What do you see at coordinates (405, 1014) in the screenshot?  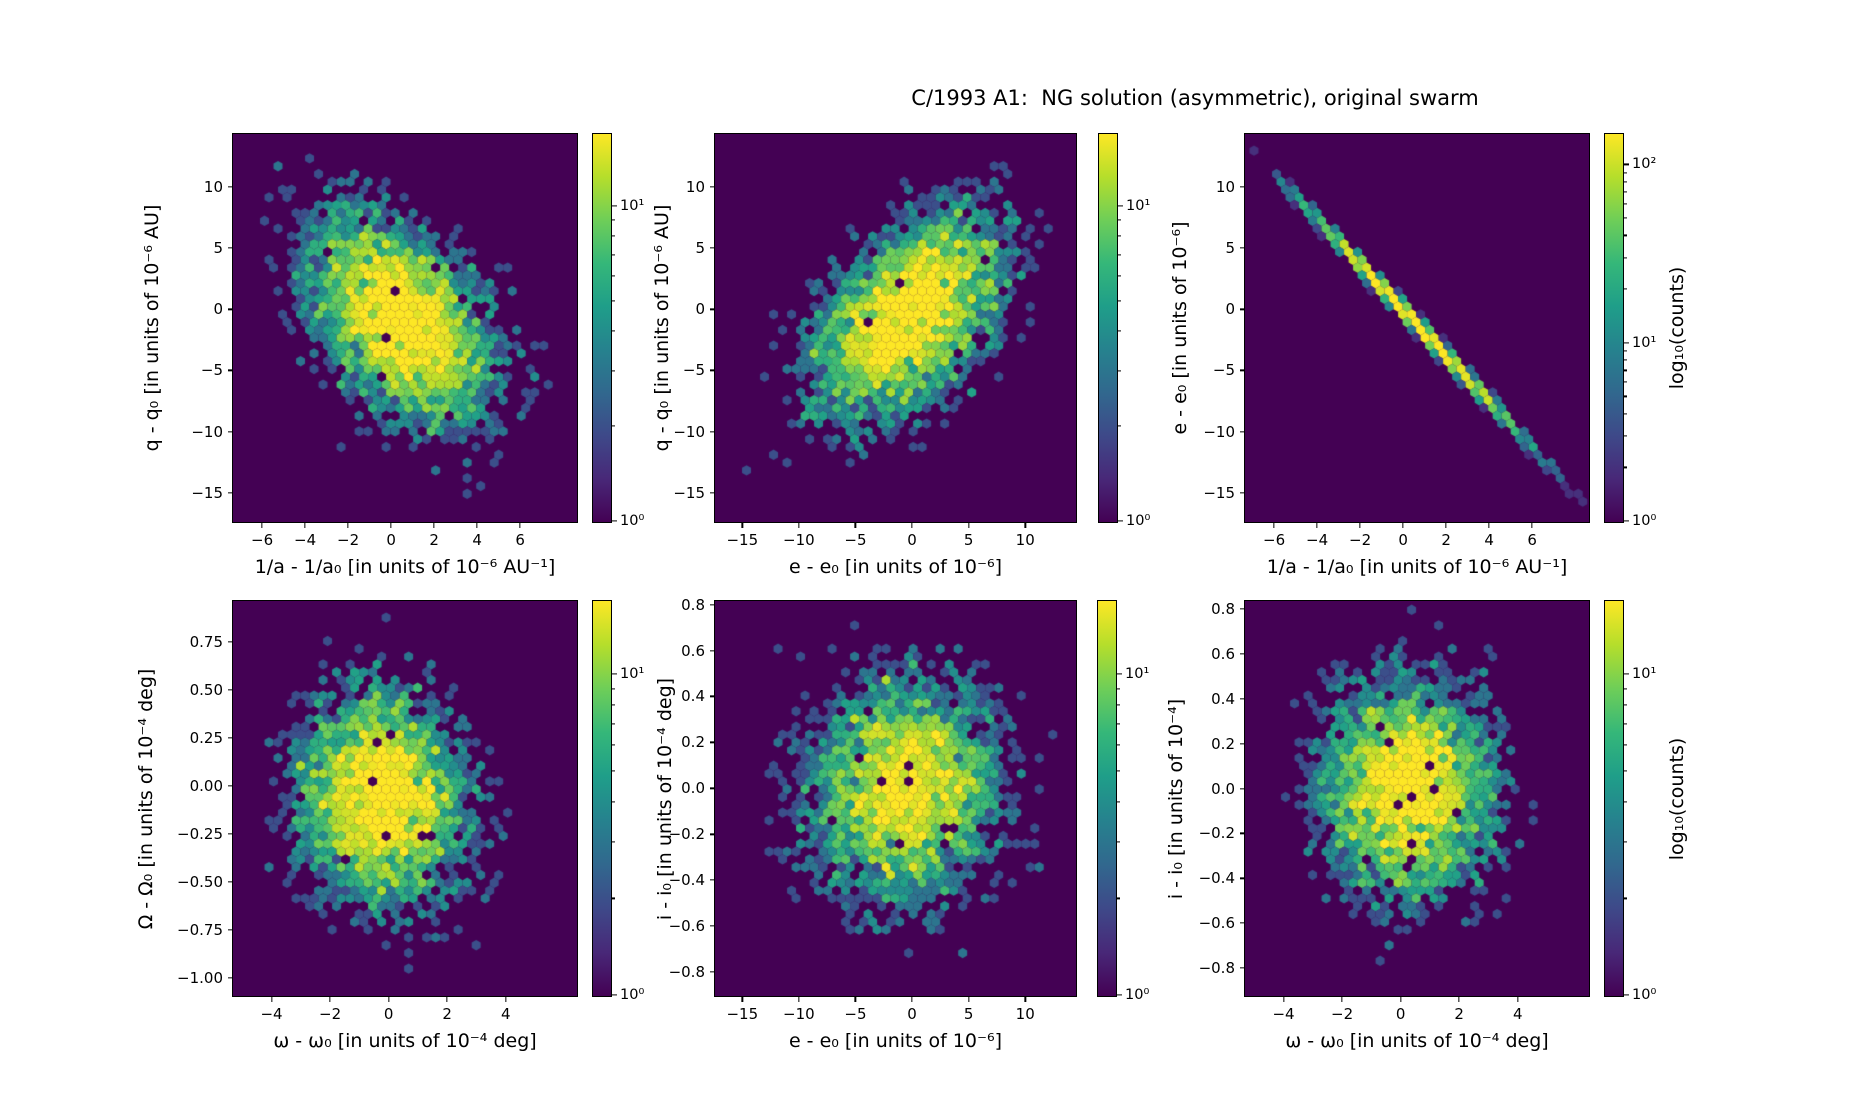 I see `x-axis-ticks: −4 −2 0 2 4` at bounding box center [405, 1014].